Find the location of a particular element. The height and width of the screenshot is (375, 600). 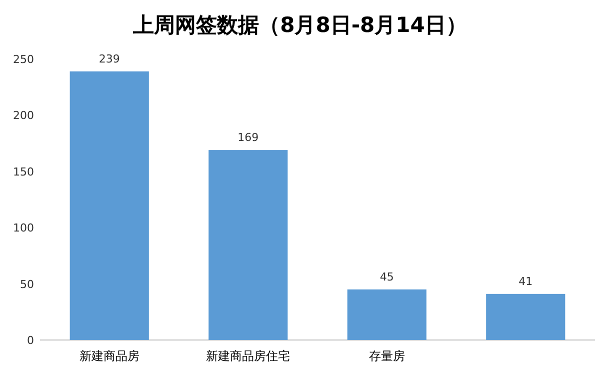

chart-title: 上周网签数据（8月8日-8月14日） is located at coordinates (299, 25).